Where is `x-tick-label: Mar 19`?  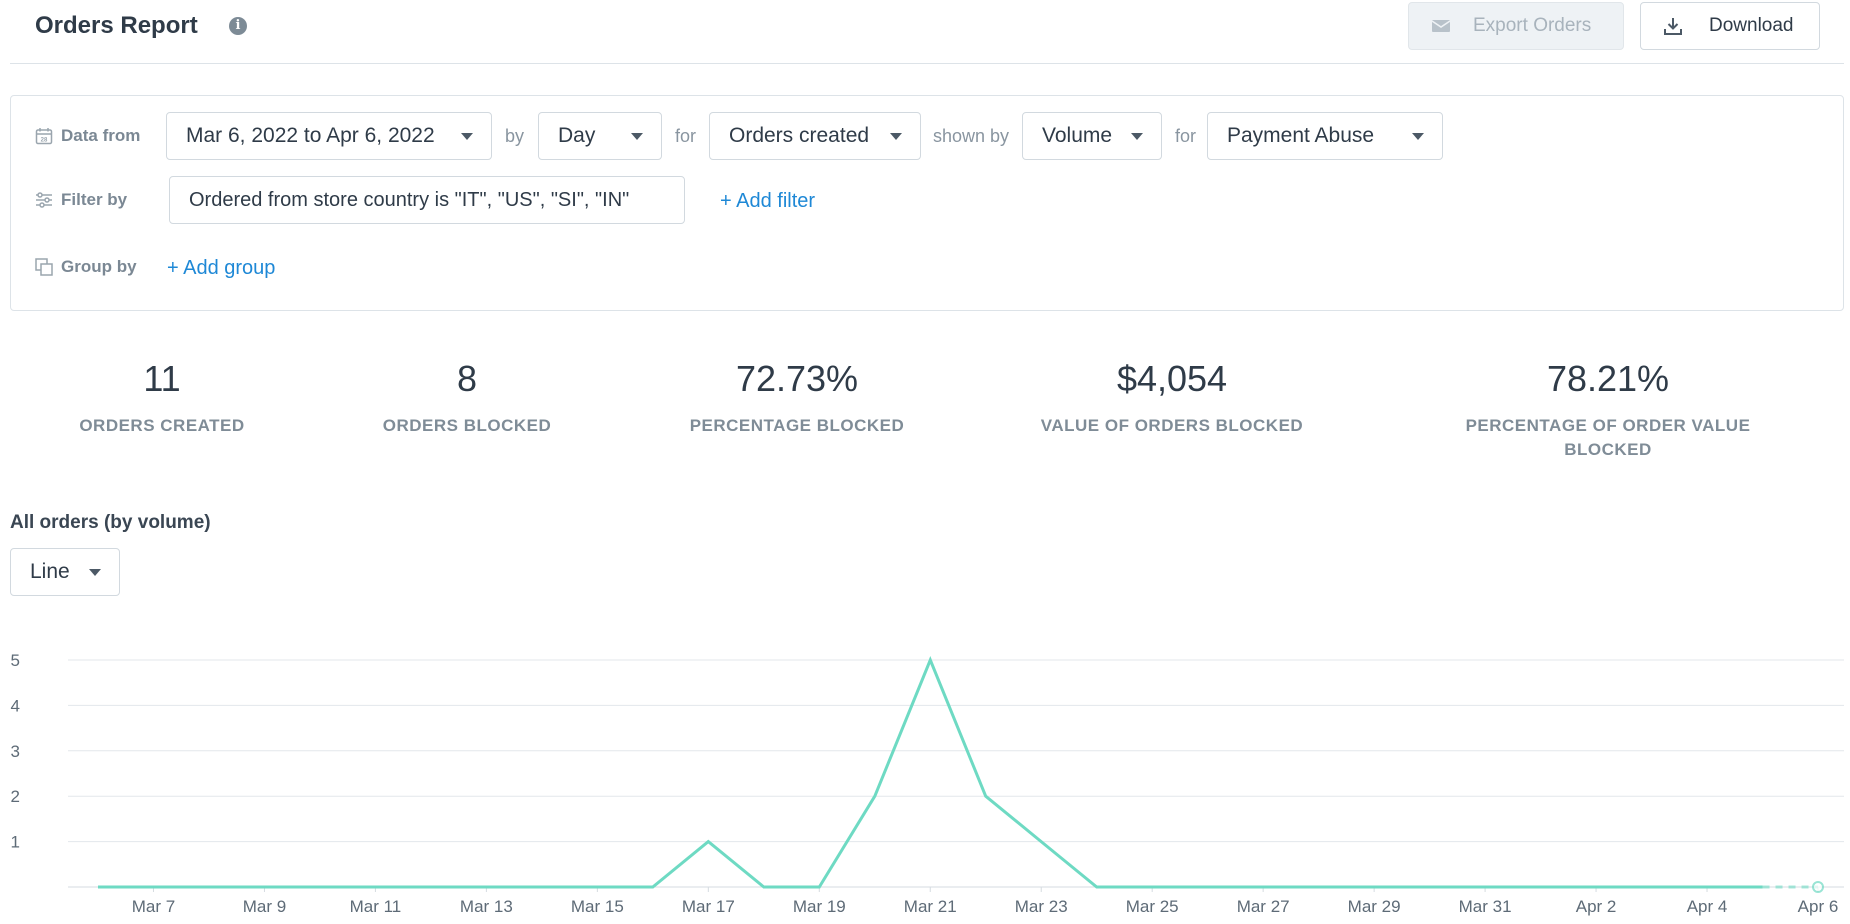 x-tick-label: Mar 19 is located at coordinates (819, 906).